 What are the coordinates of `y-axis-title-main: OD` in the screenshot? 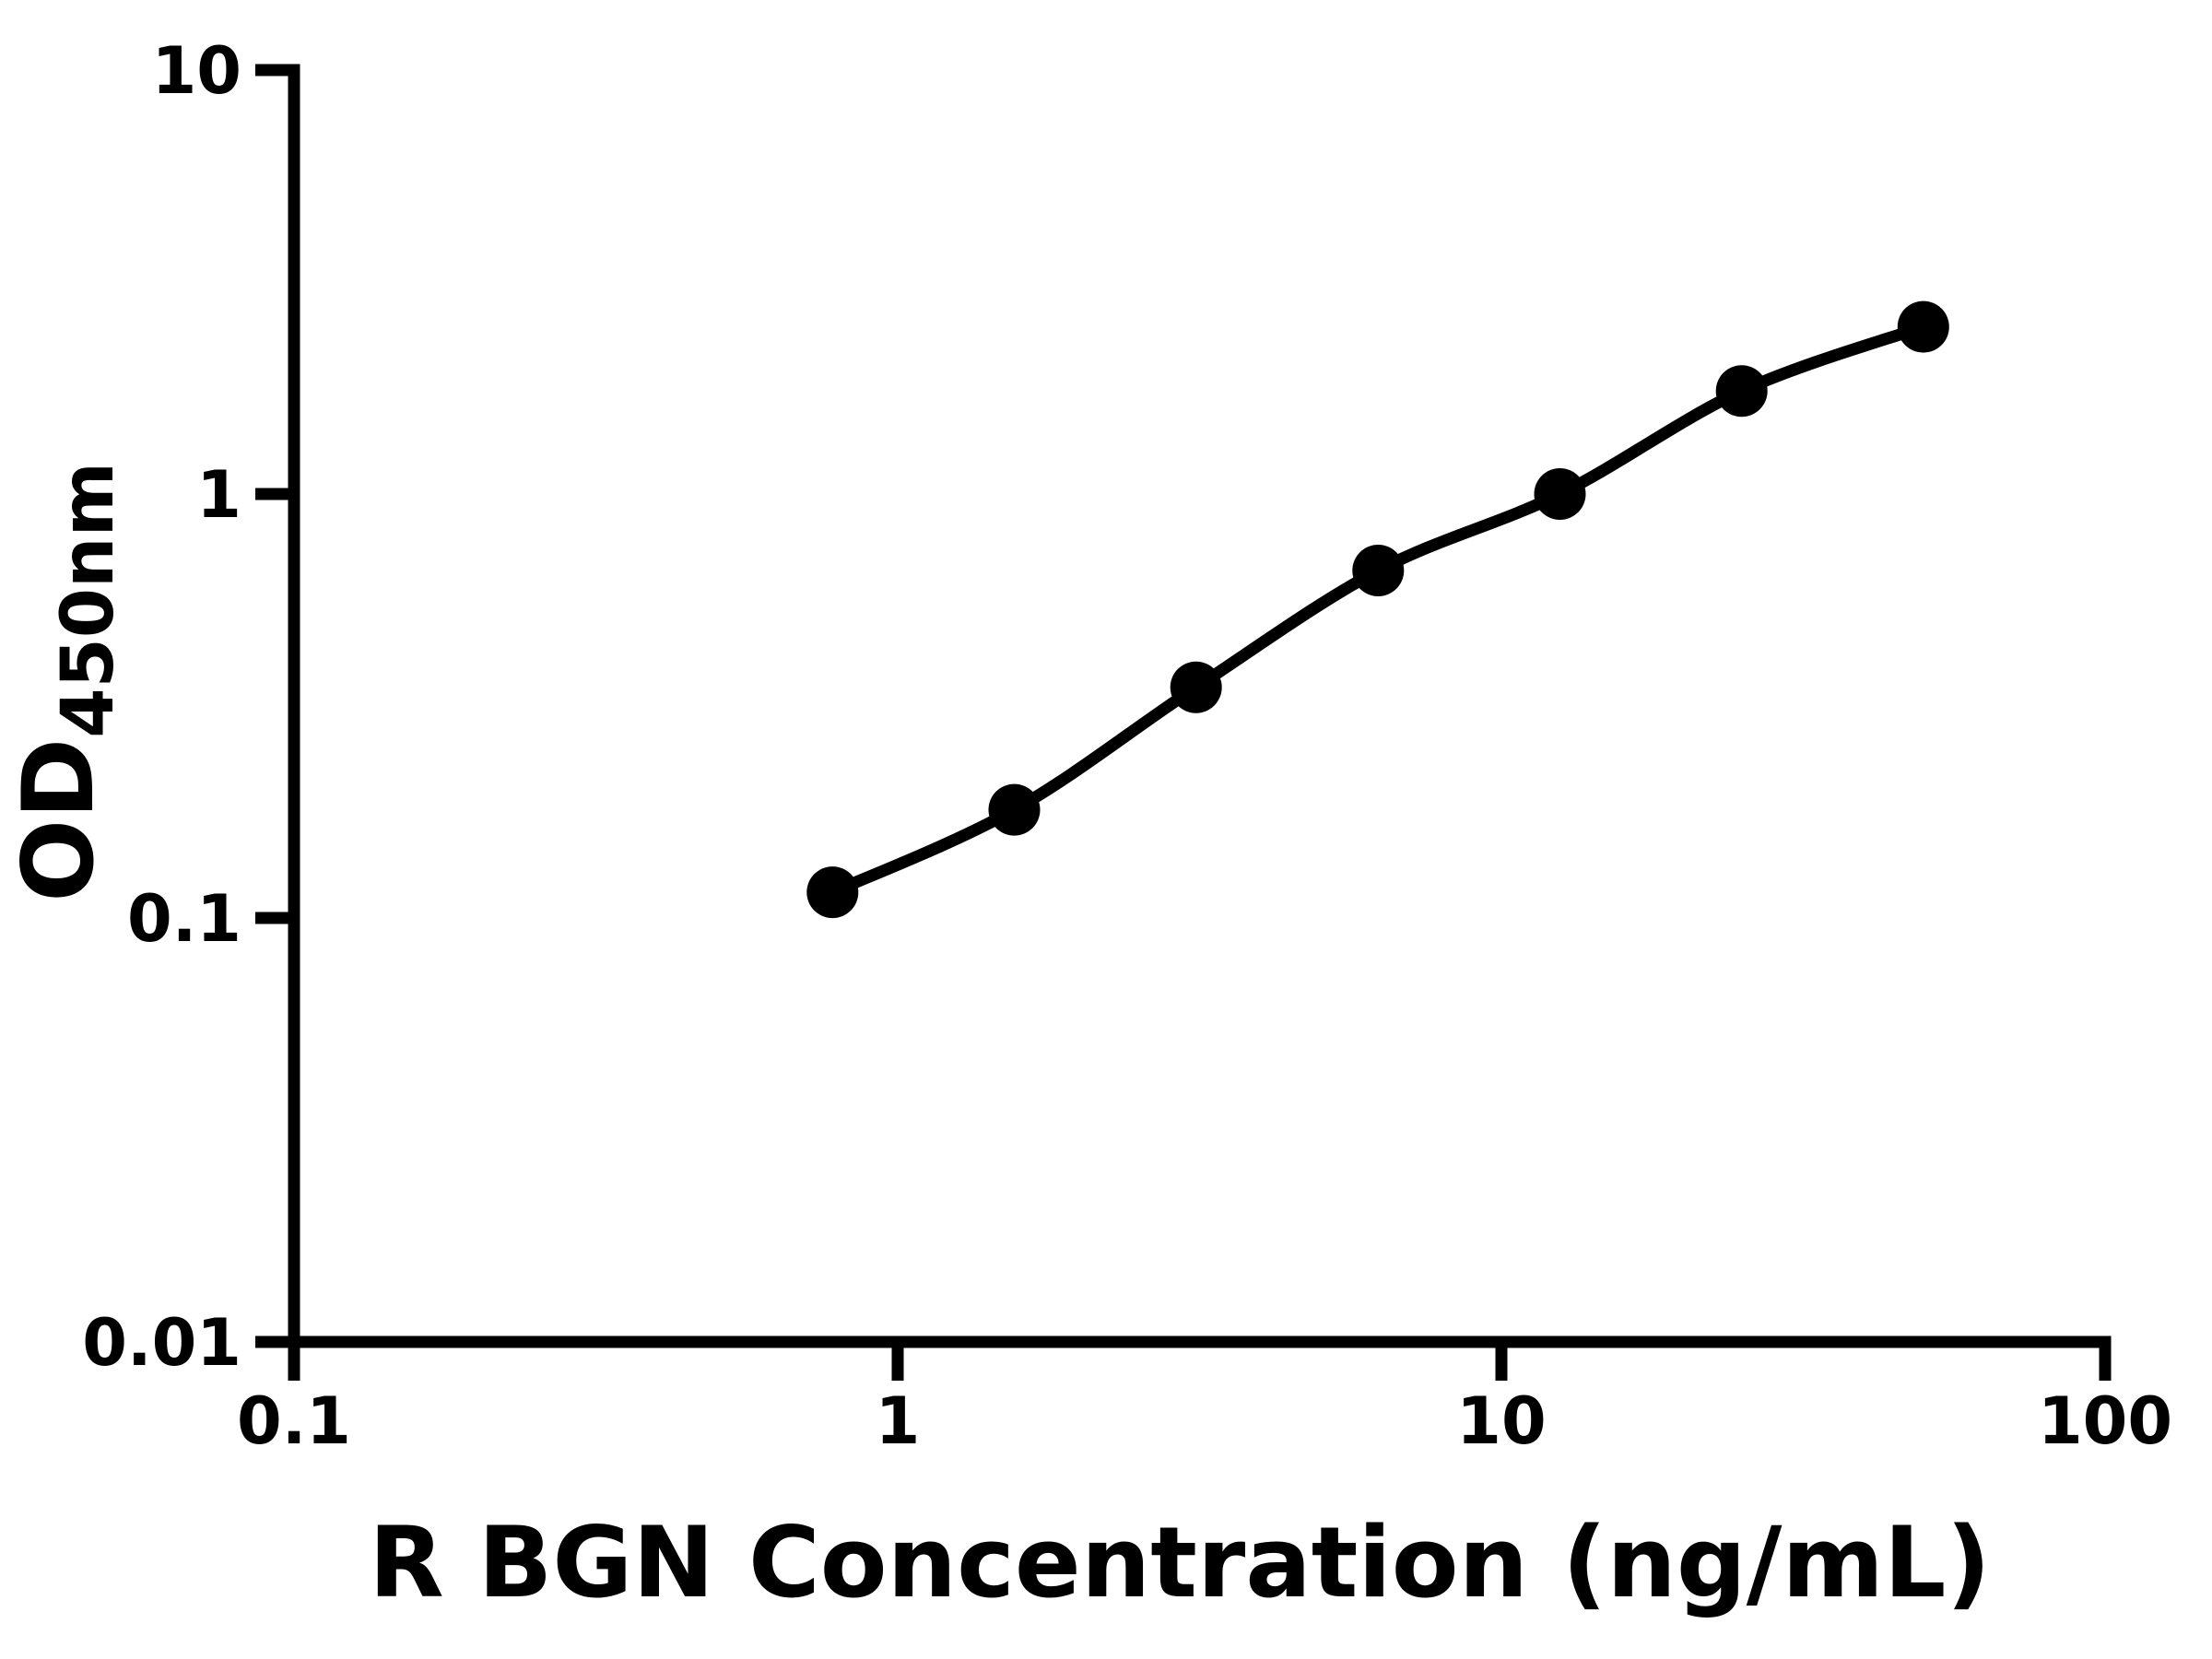 It's located at (58, 820).